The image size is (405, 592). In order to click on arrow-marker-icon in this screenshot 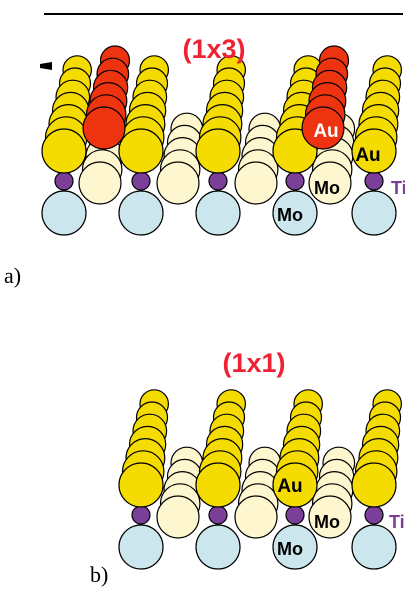, I will do `click(46, 66)`.